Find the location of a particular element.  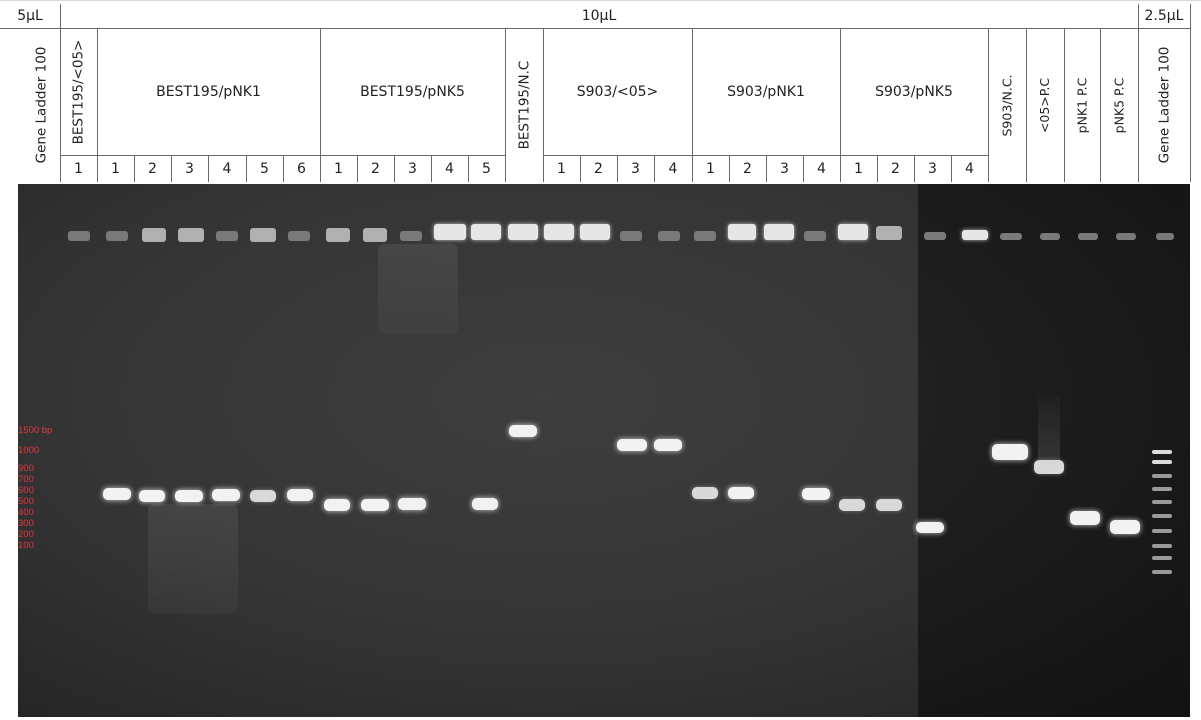

group-best195-nc: BEST195/N.C is located at coordinates (524, 105).